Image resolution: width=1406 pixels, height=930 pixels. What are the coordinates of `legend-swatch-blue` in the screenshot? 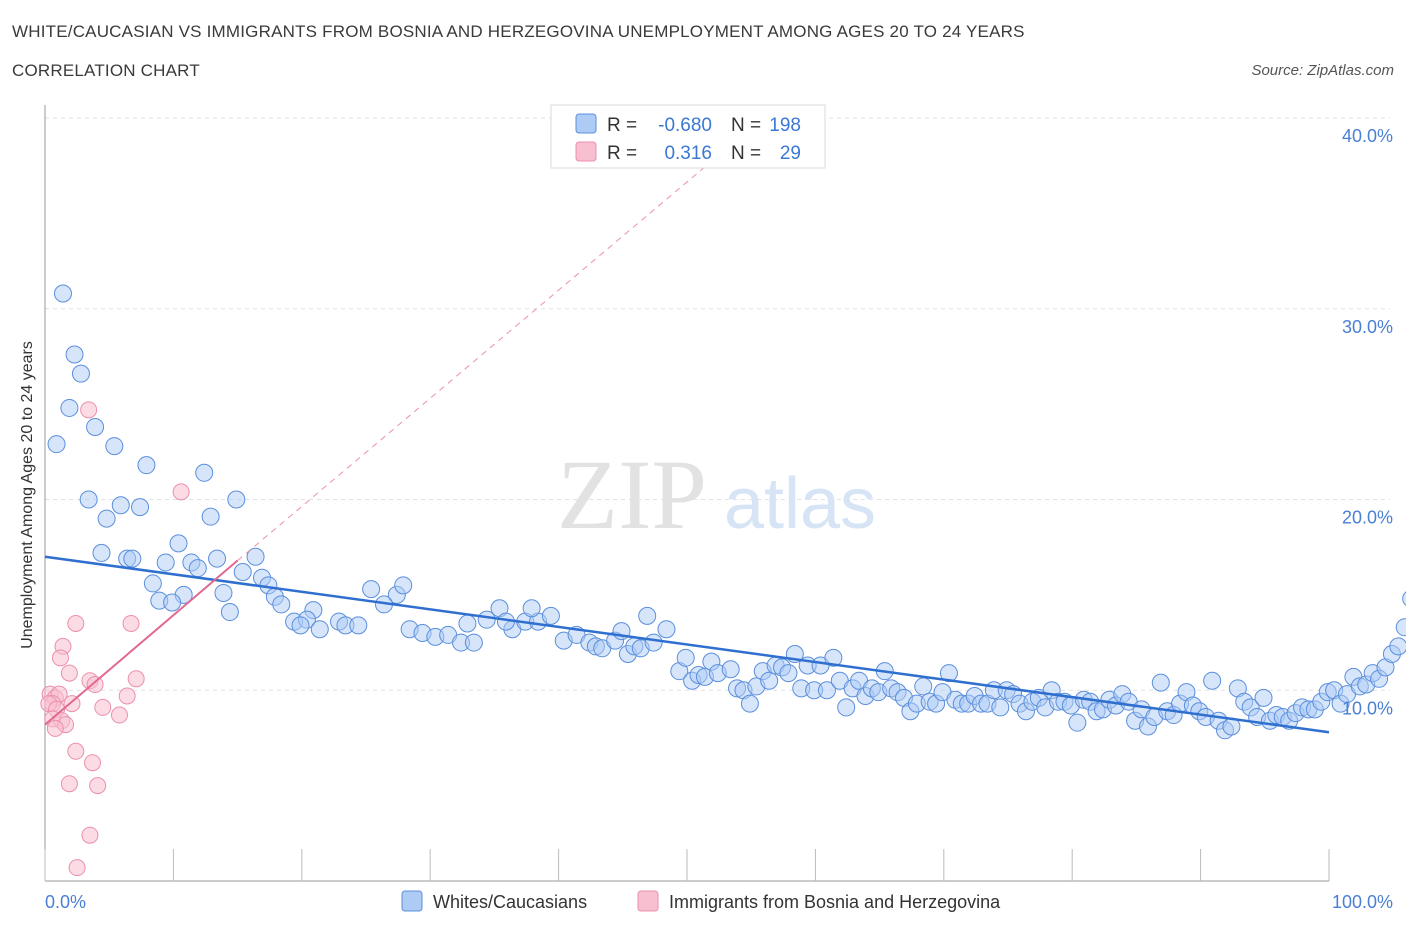 It's located at (586, 123).